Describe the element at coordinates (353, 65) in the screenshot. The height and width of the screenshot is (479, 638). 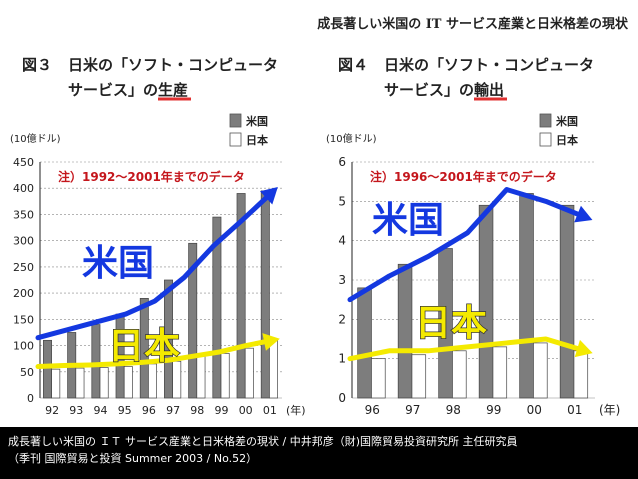
I see `figure-number: 図４` at that location.